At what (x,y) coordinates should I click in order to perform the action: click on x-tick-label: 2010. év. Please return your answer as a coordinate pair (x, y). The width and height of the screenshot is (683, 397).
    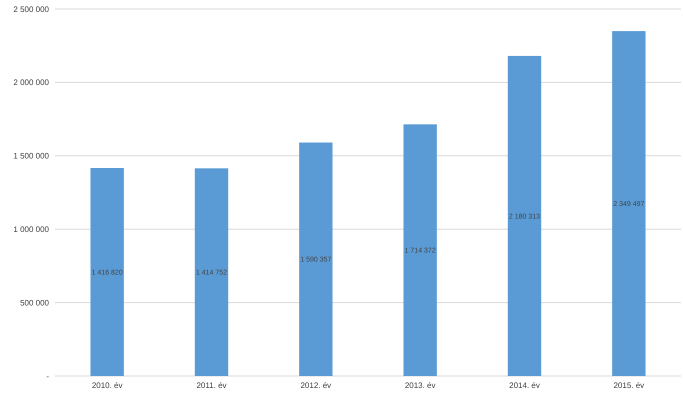
    Looking at the image, I should click on (107, 385).